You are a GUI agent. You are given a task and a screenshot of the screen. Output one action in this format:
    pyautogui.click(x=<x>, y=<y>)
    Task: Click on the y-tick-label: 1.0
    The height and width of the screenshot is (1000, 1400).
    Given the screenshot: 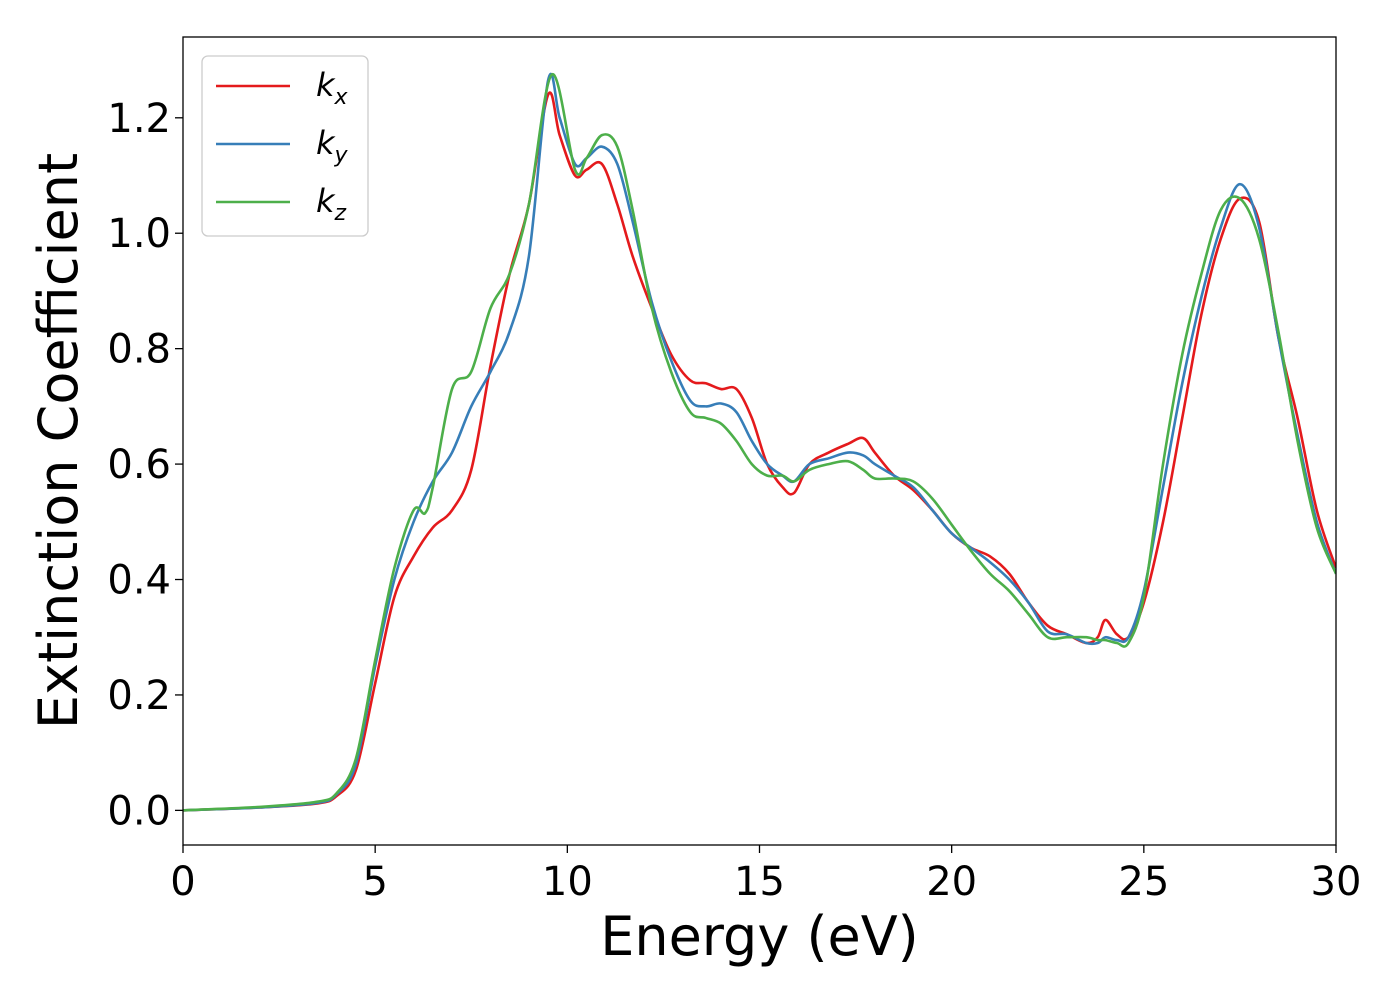 What is the action you would take?
    pyautogui.click(x=139, y=234)
    